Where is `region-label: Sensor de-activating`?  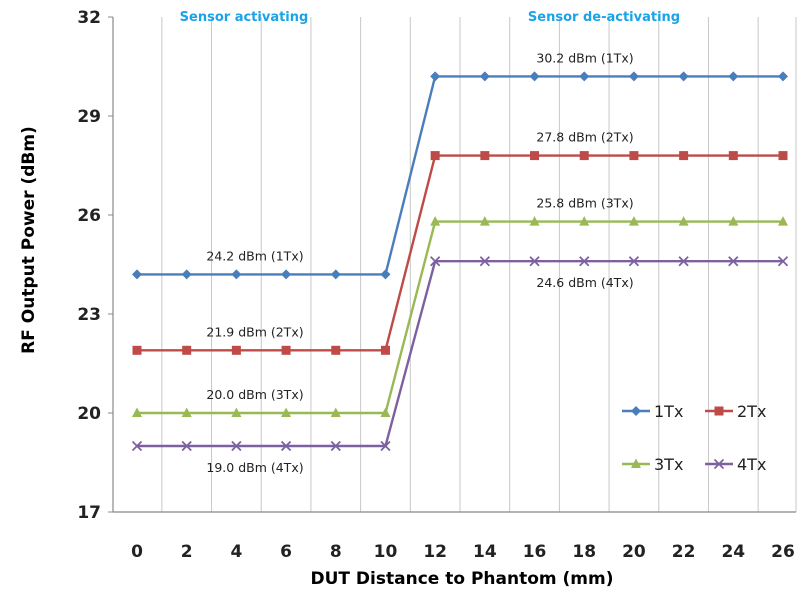
region-label: Sensor de-activating is located at coordinates (604, 17).